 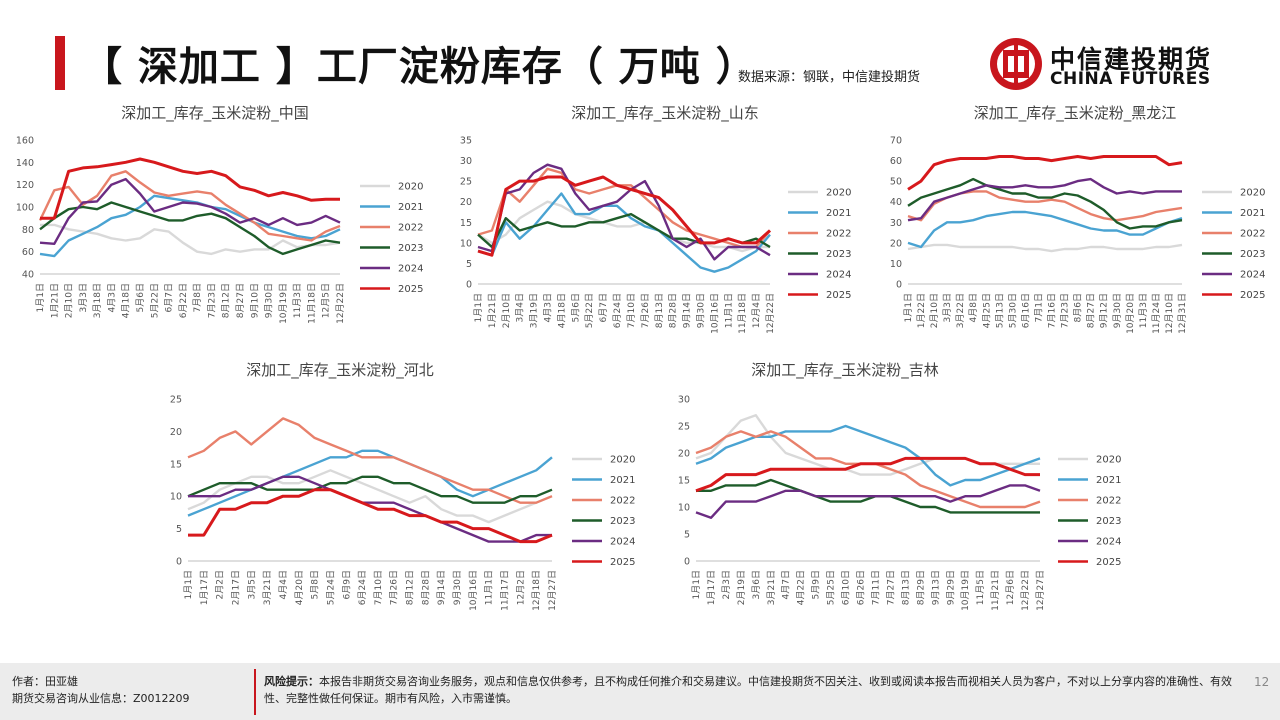 I want to click on x-tick-label: 7月8日, so click(x=197, y=297).